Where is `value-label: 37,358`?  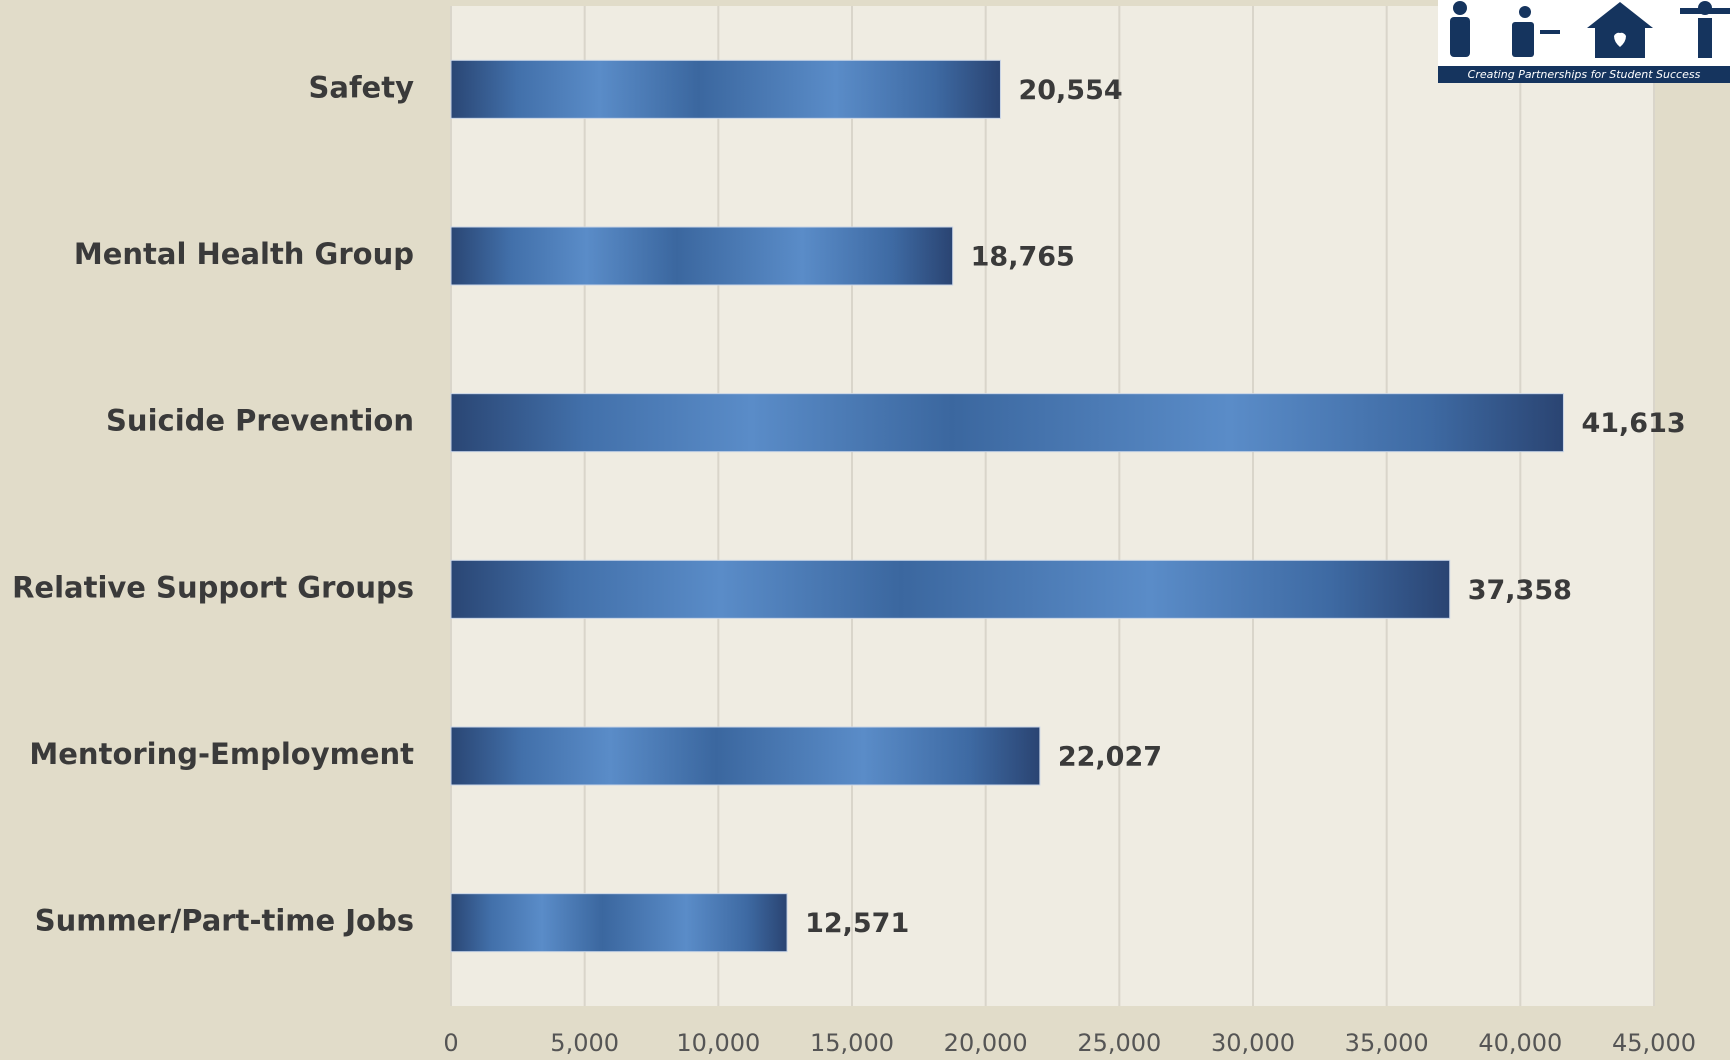
value-label: 37,358 is located at coordinates (1520, 590).